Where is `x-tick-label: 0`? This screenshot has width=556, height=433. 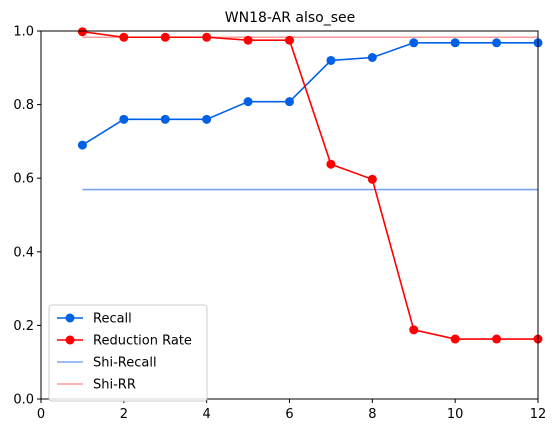 x-tick-label: 0 is located at coordinates (41, 414).